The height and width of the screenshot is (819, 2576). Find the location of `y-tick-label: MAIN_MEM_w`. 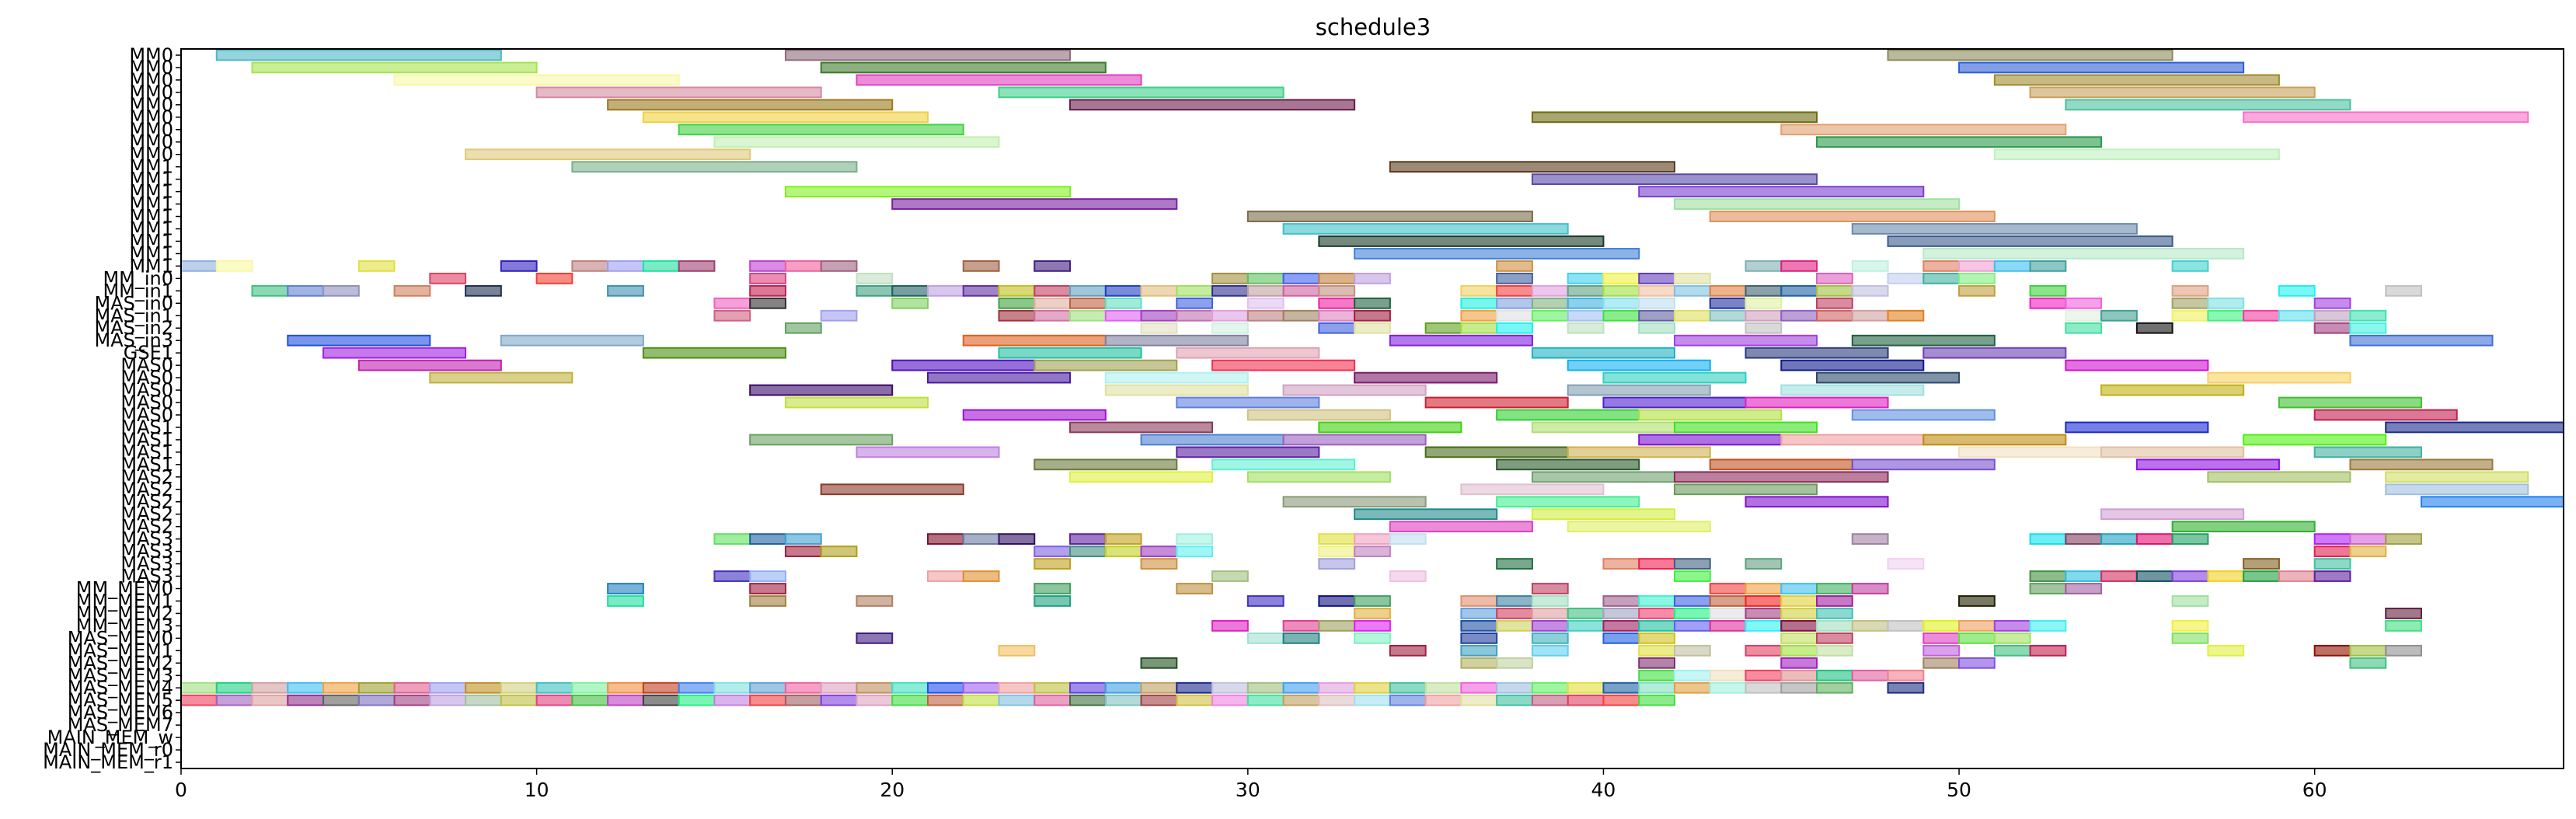

y-tick-label: MAIN_MEM_w is located at coordinates (110, 738).